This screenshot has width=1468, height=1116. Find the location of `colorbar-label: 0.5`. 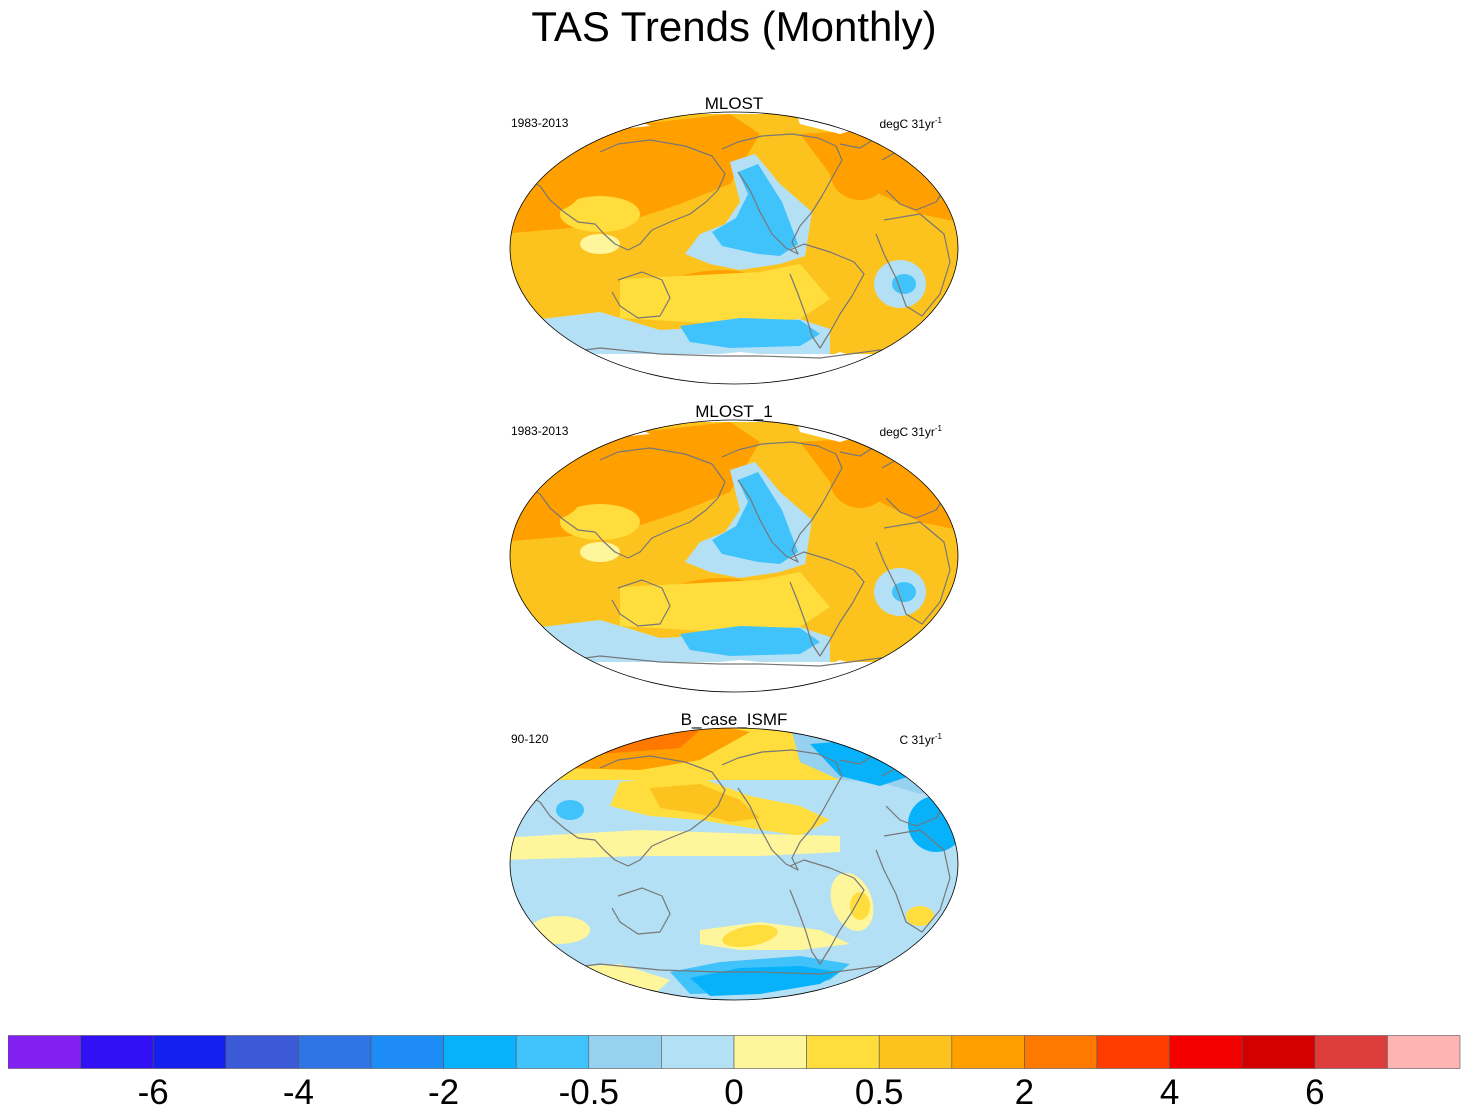

colorbar-label: 0.5 is located at coordinates (879, 1092).